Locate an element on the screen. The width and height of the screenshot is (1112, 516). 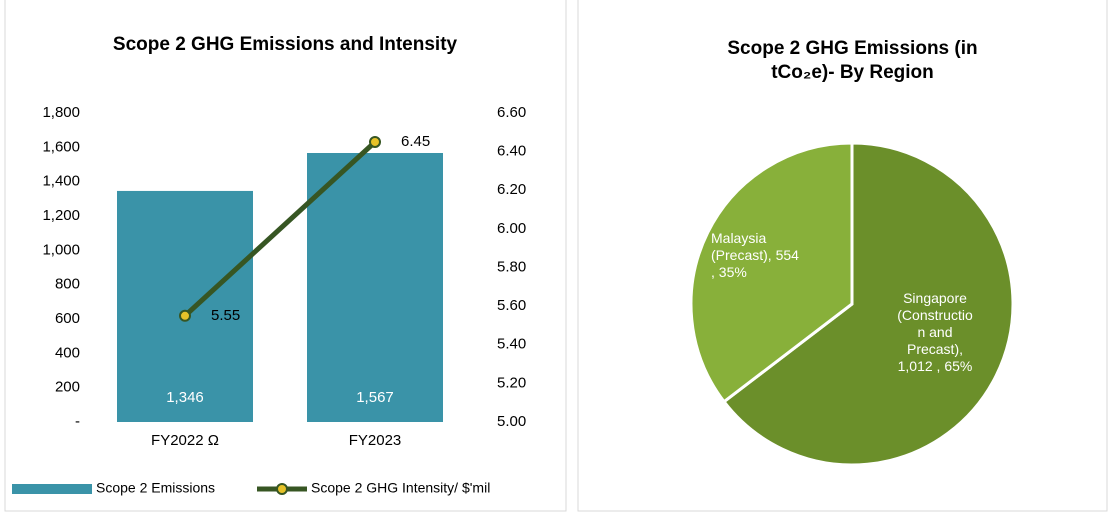
y2-tick-label: 5.80 is located at coordinates (511, 266).